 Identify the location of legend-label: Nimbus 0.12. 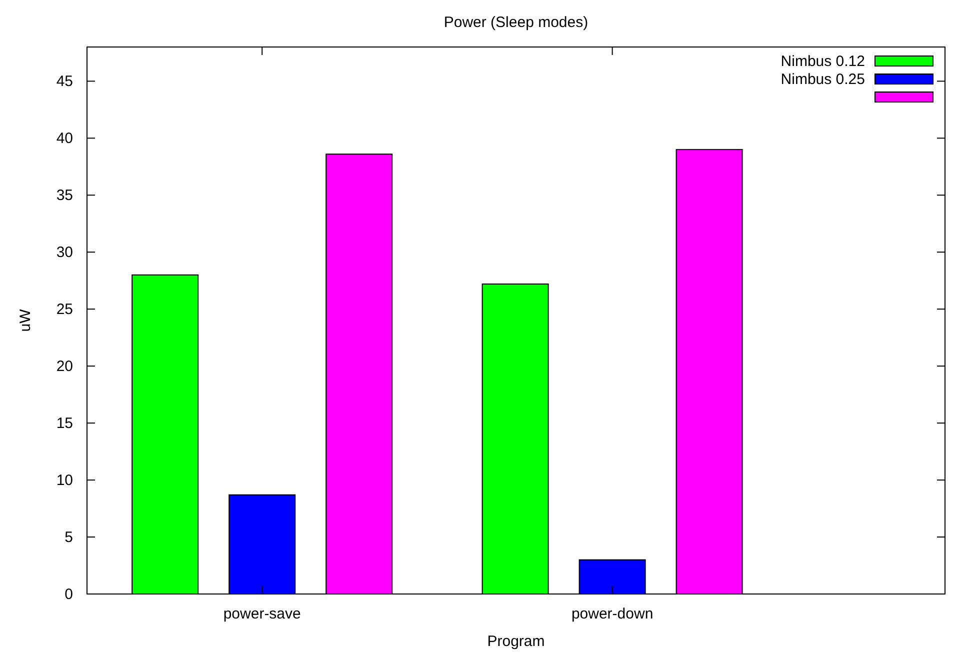
(822, 61).